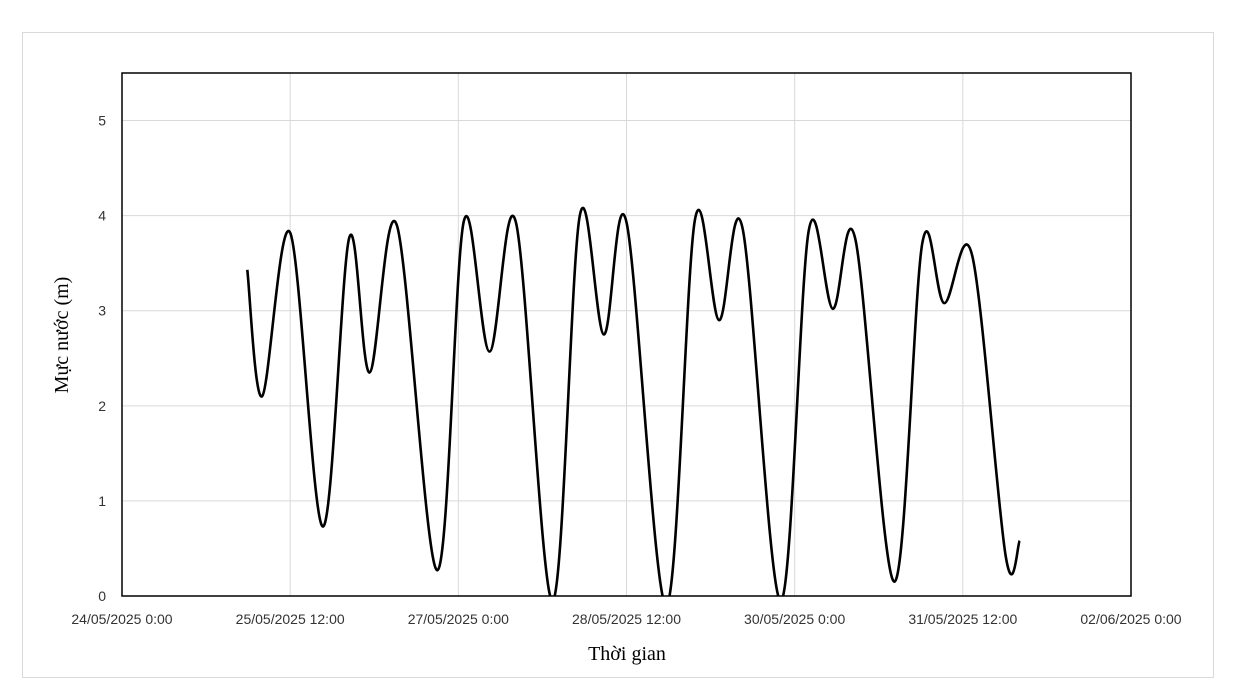  What do you see at coordinates (102, 121) in the screenshot?
I see `y-tick-label: 5` at bounding box center [102, 121].